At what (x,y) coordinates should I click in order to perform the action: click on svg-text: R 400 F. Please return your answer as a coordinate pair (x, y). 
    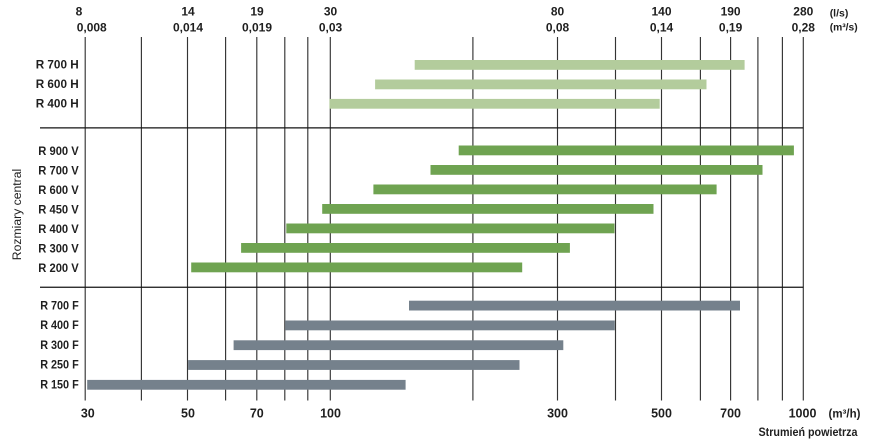
    Looking at the image, I should click on (59, 325).